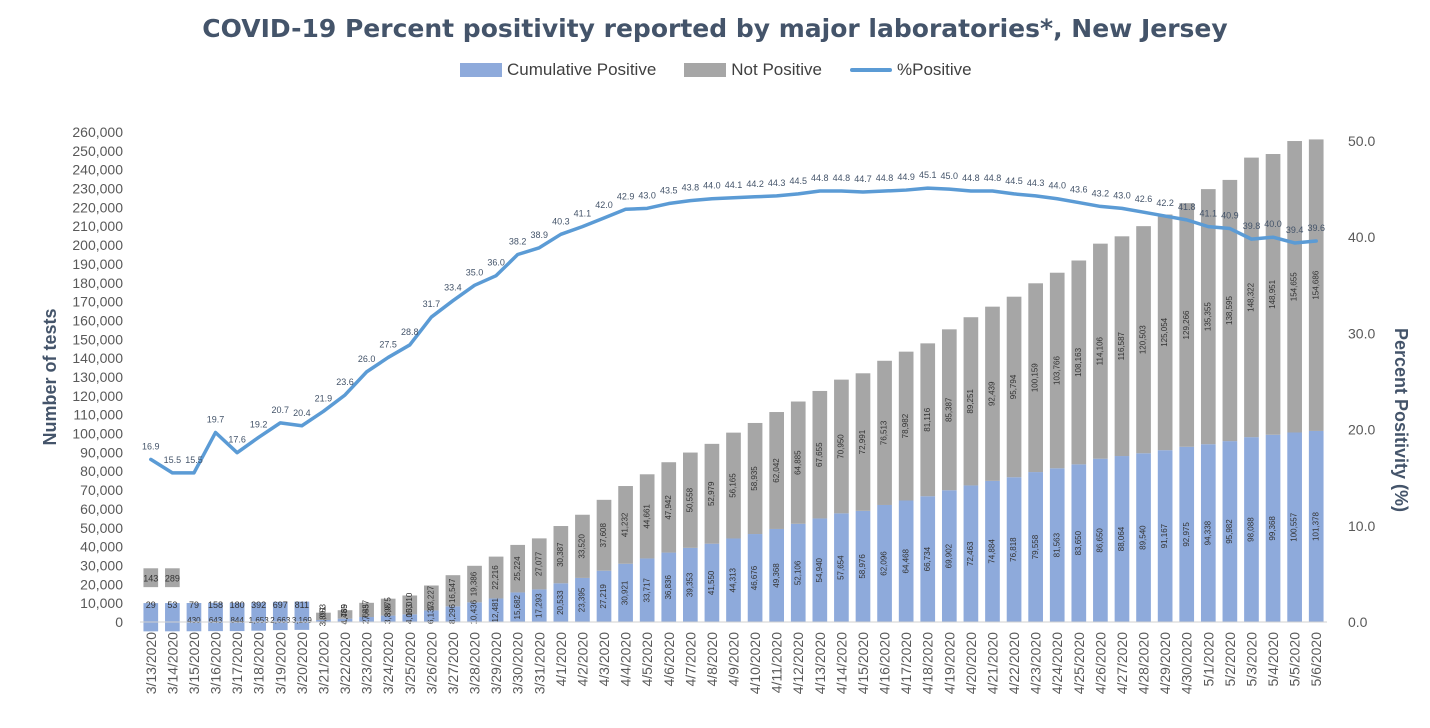 The width and height of the screenshot is (1430, 728). What do you see at coordinates (172, 579) in the screenshot?
I see `bar-label-not-positive: 289` at bounding box center [172, 579].